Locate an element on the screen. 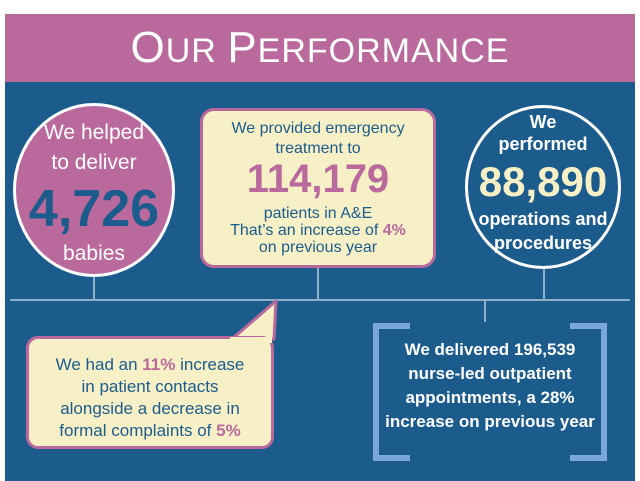  emergency-text-line: patients in A&E is located at coordinates (318, 213).